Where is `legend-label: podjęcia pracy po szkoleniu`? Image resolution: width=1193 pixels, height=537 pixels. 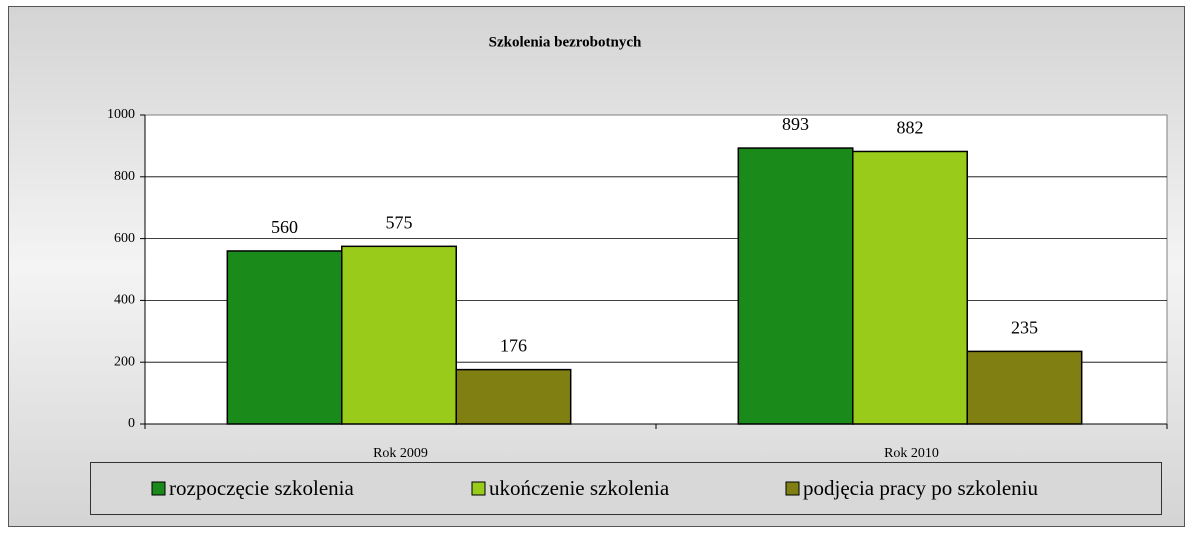
legend-label: podjęcia pracy po szkoleniu is located at coordinates (920, 488).